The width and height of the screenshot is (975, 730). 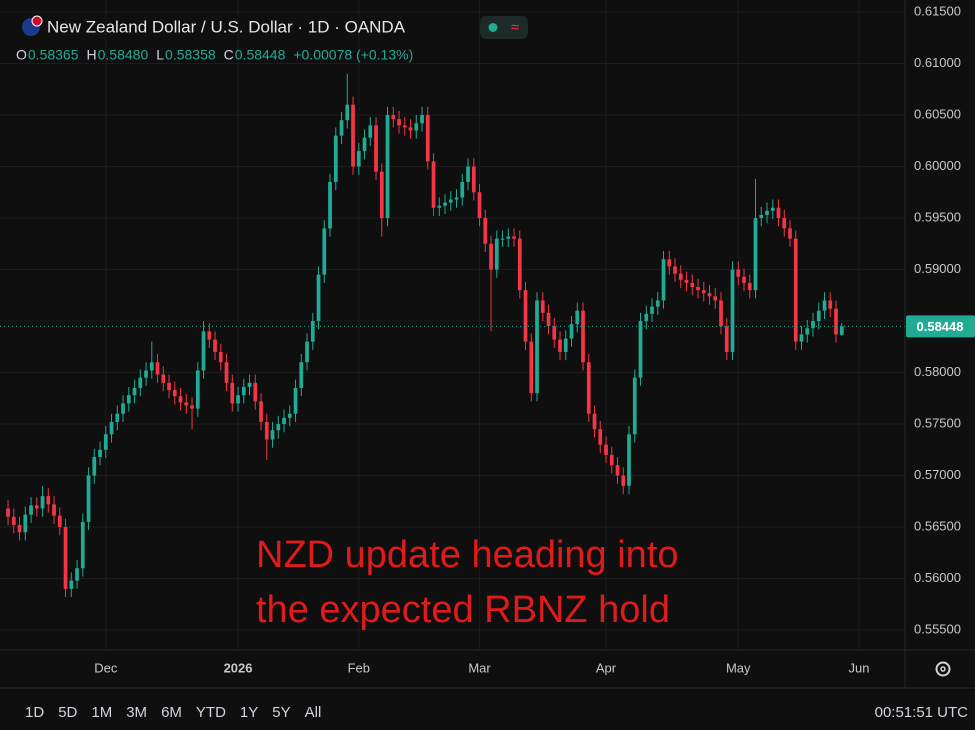 I want to click on timeframe-button: 1M, so click(x=101, y=712).